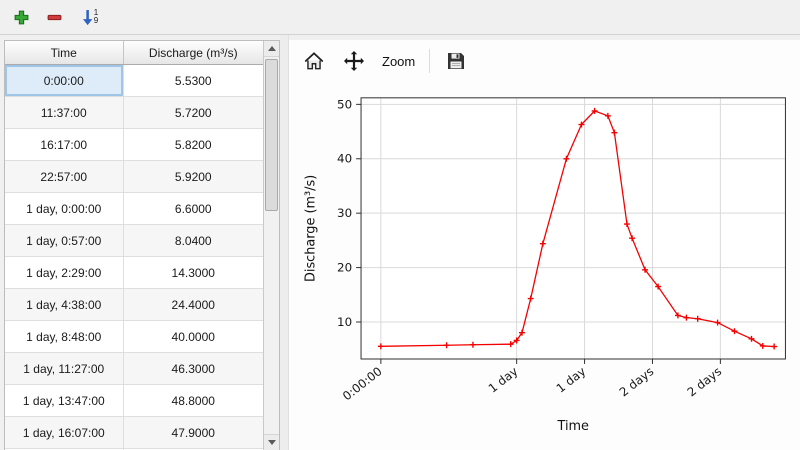 The height and width of the screenshot is (450, 800). I want to click on scroll-down-button, so click(271, 442).